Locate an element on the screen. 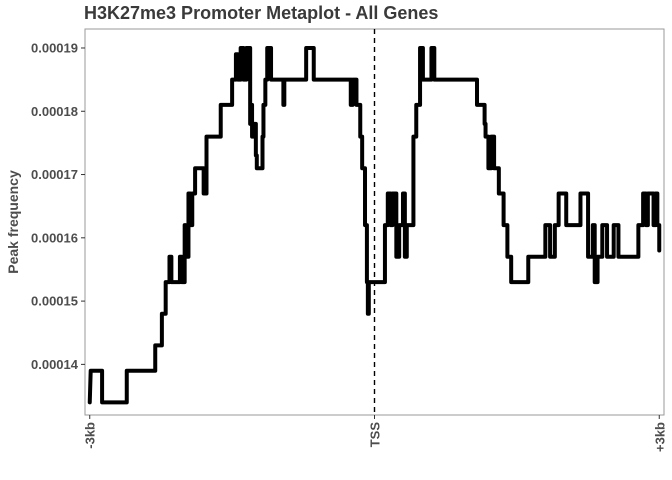 The image size is (672, 480). x-axis: -3kb TSS +3kb is located at coordinates (375, 433).